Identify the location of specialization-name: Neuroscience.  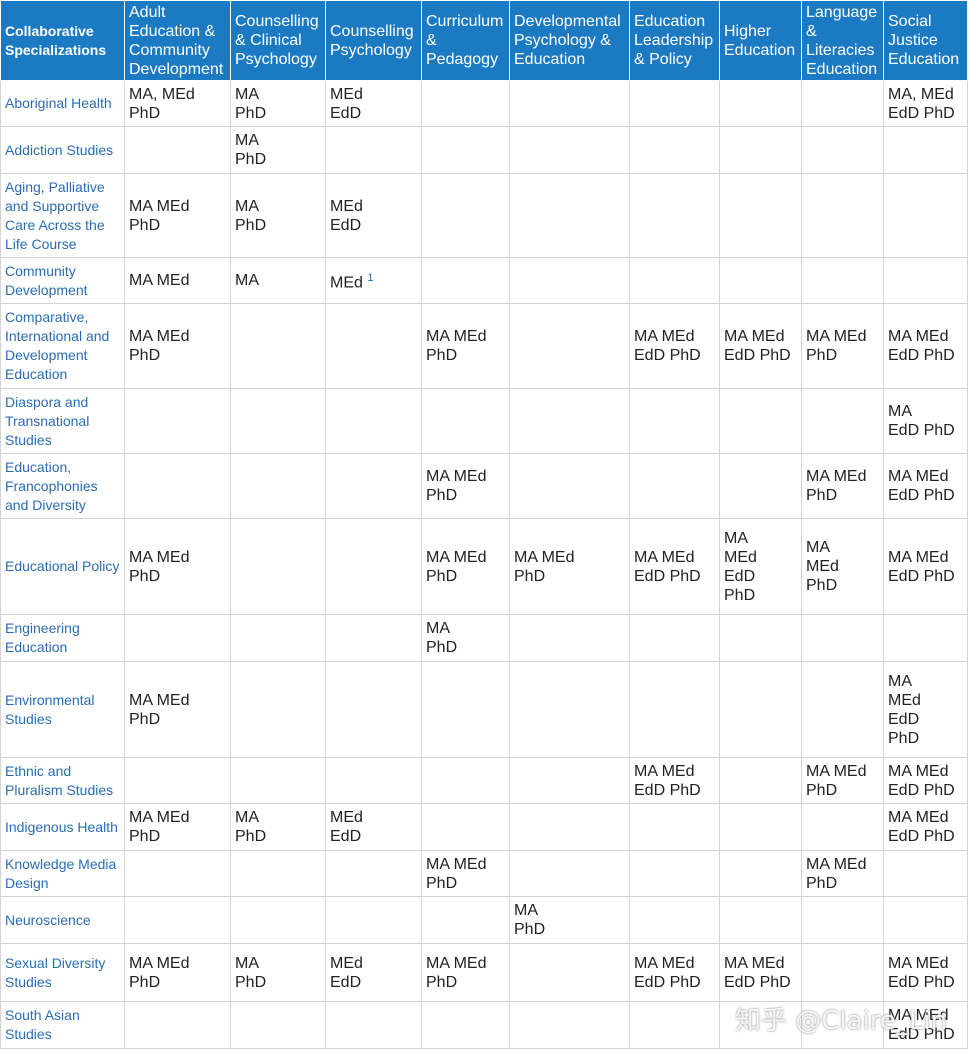
(62, 920).